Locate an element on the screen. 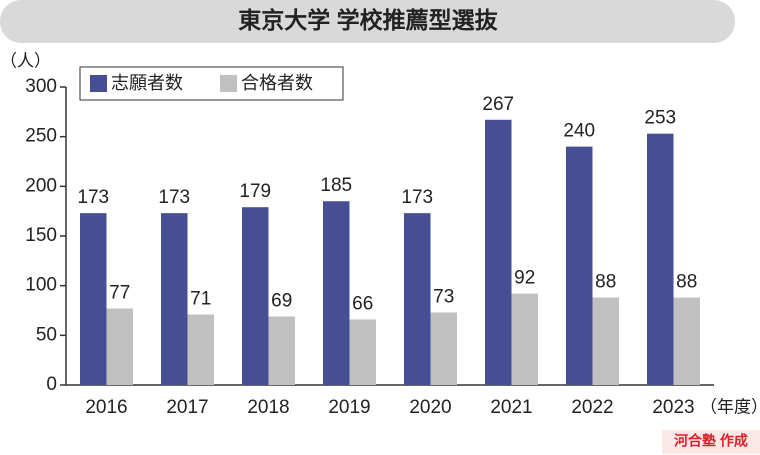 Image resolution: width=760 pixels, height=455 pixels. legend-label: 志願者数 is located at coordinates (147, 83).